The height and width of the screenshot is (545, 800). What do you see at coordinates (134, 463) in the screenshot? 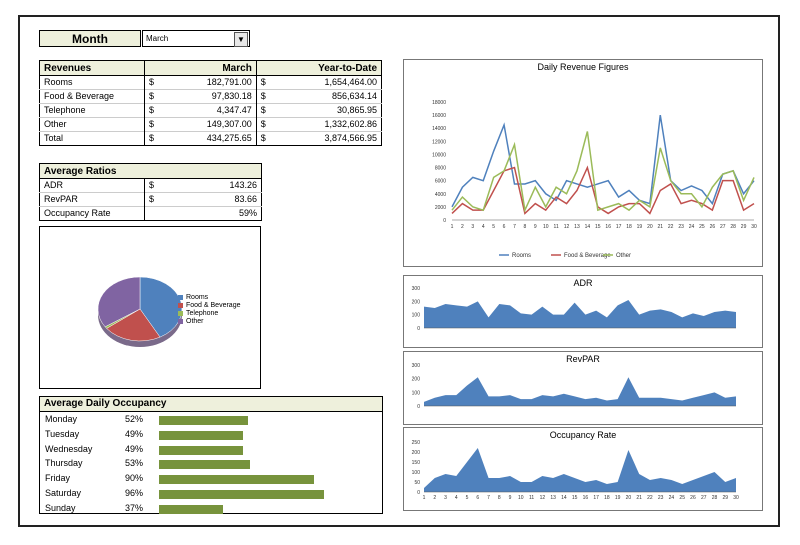
I see `occupancy-percent: 53%` at bounding box center [134, 463].